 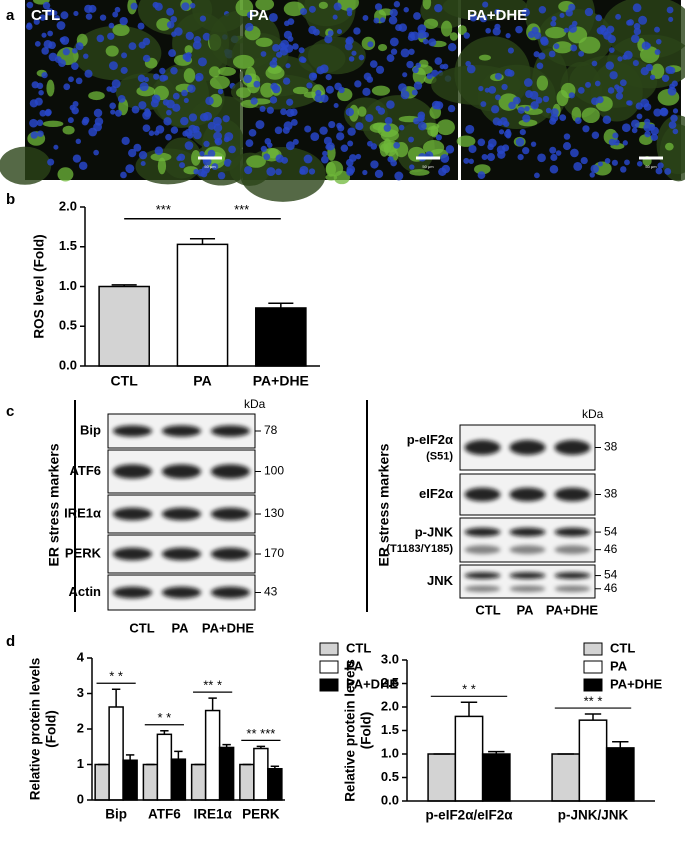 I want to click on blot-row-label: JNK, so click(x=440, y=580).